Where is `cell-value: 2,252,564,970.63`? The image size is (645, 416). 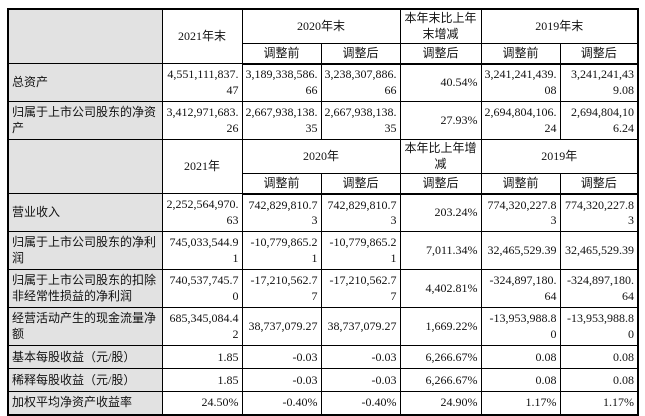
cell-value: 2,252,564,970.63 is located at coordinates (202, 213).